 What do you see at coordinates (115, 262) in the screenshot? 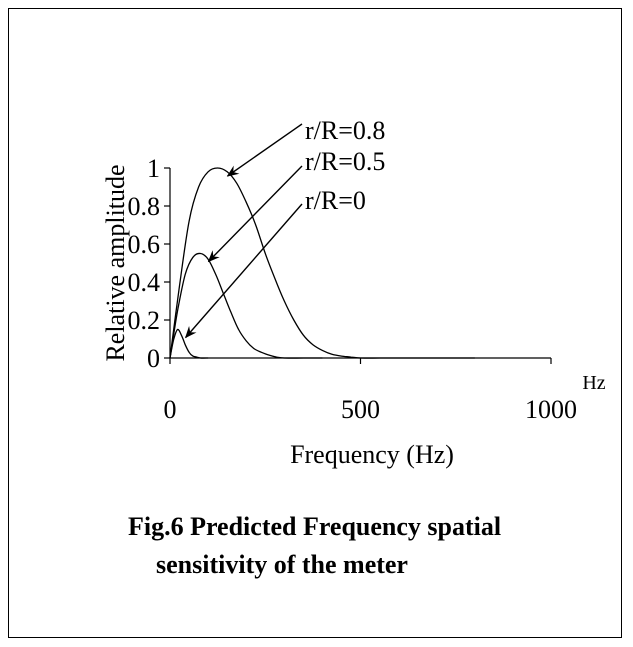
I see `y-axis-label: Relative amplitude` at bounding box center [115, 262].